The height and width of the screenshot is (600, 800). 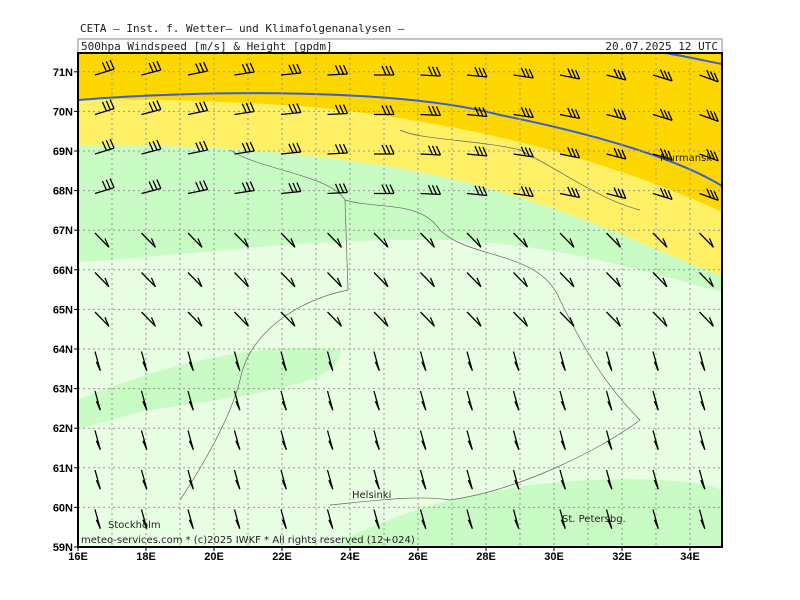 What do you see at coordinates (622, 557) in the screenshot?
I see `longitude-label: 32E` at bounding box center [622, 557].